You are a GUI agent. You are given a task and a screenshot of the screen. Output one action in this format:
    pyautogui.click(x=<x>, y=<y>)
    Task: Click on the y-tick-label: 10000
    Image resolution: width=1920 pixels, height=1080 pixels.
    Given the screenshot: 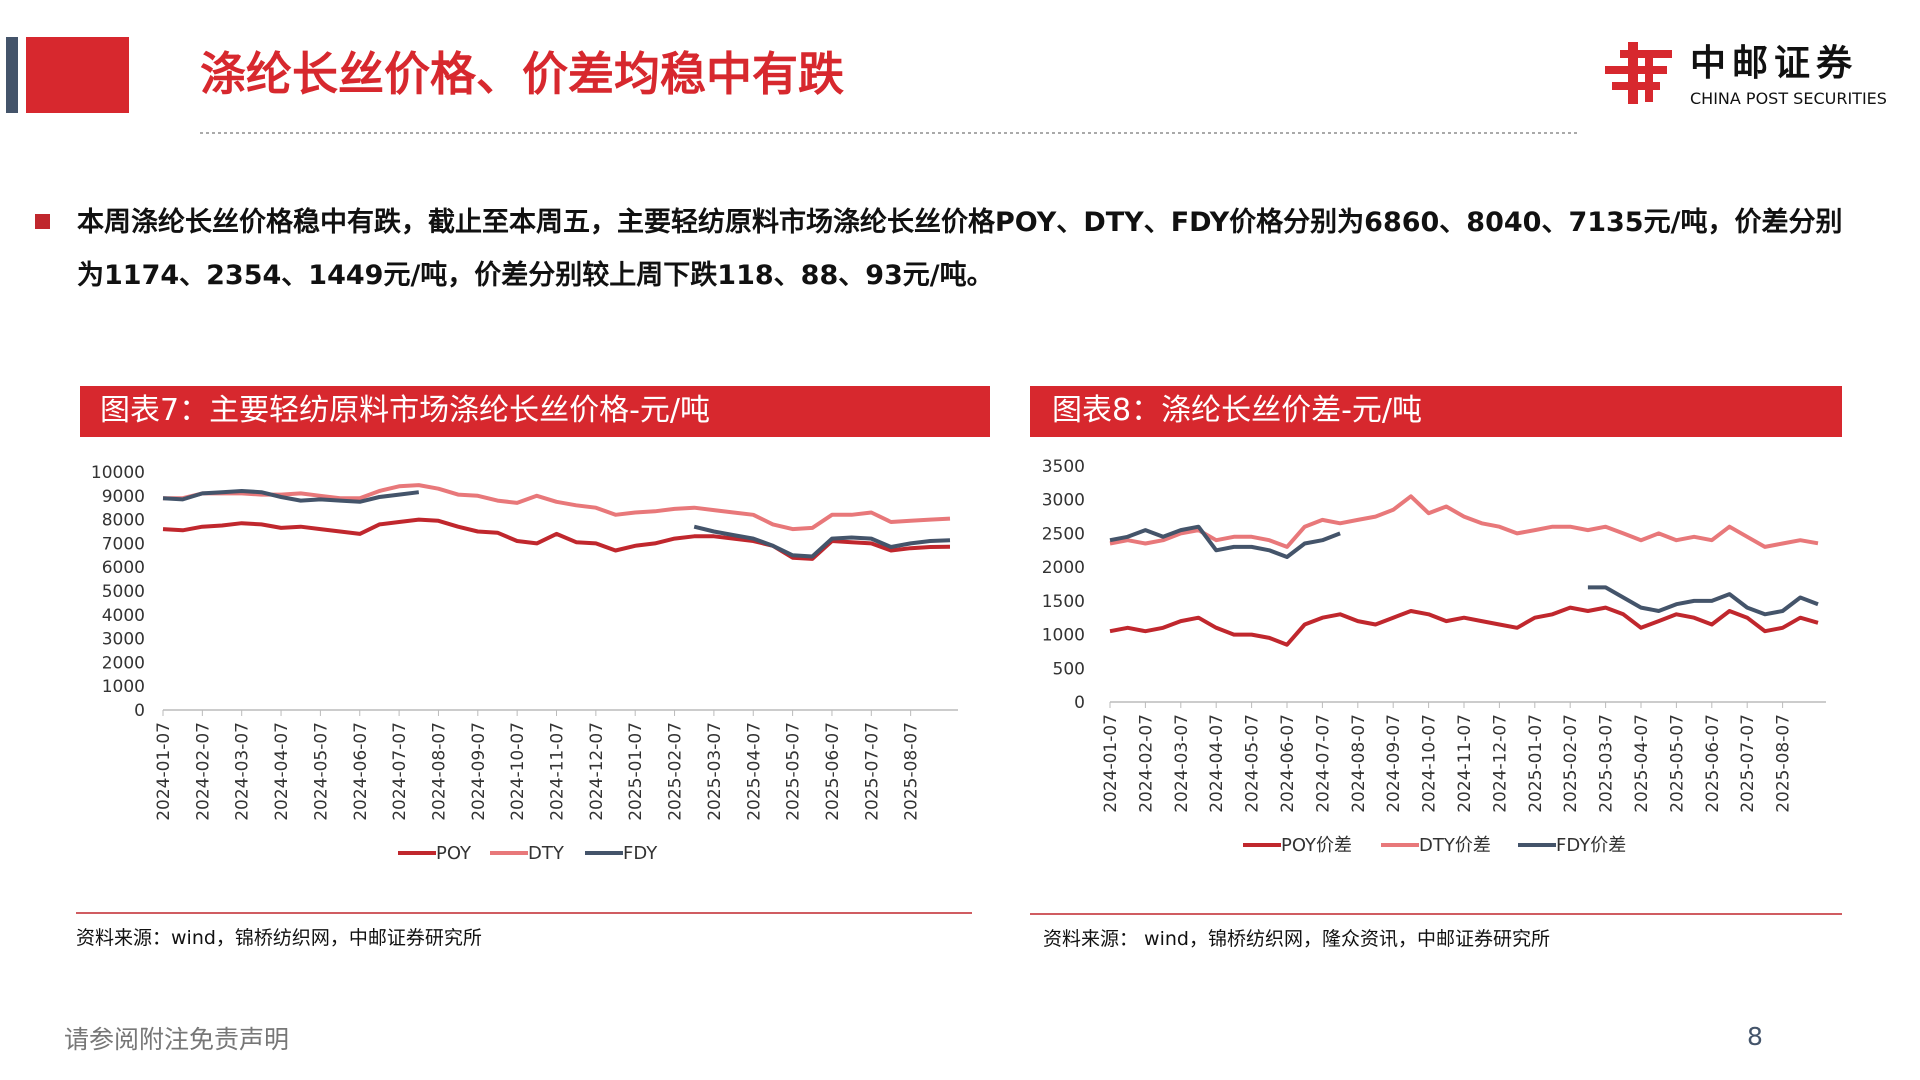 What is the action you would take?
    pyautogui.click(x=118, y=473)
    